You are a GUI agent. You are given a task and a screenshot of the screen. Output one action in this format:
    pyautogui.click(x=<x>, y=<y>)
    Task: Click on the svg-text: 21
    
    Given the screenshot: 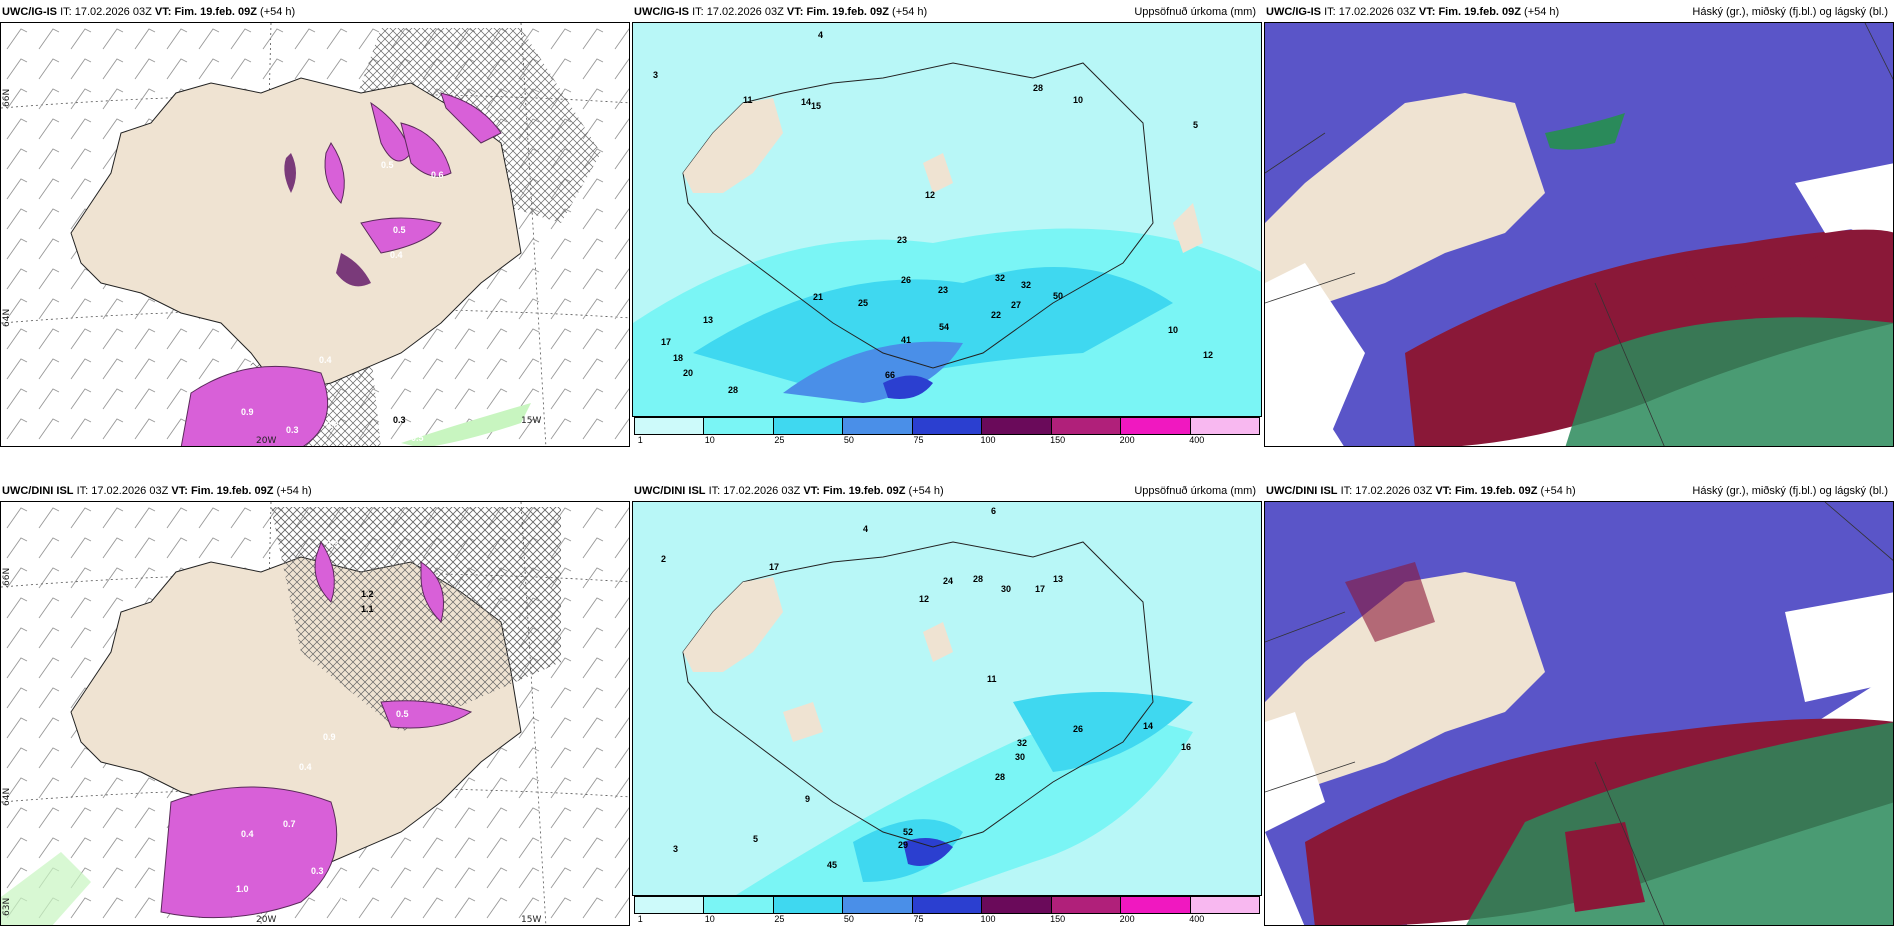 What is the action you would take?
    pyautogui.click(x=818, y=297)
    